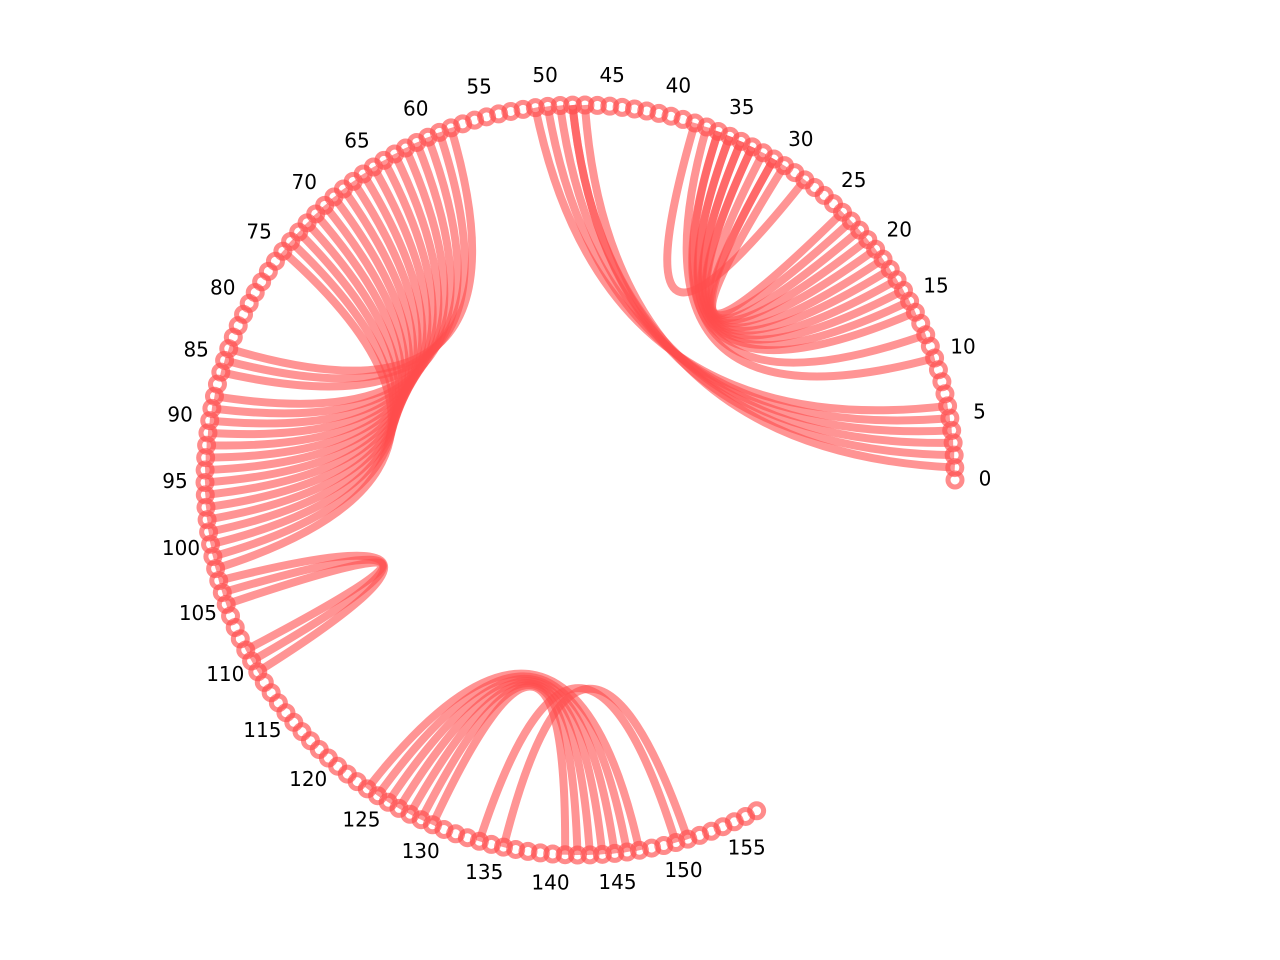  Describe the element at coordinates (962, 347) in the screenshot. I see `tick-label-10: 10` at that location.